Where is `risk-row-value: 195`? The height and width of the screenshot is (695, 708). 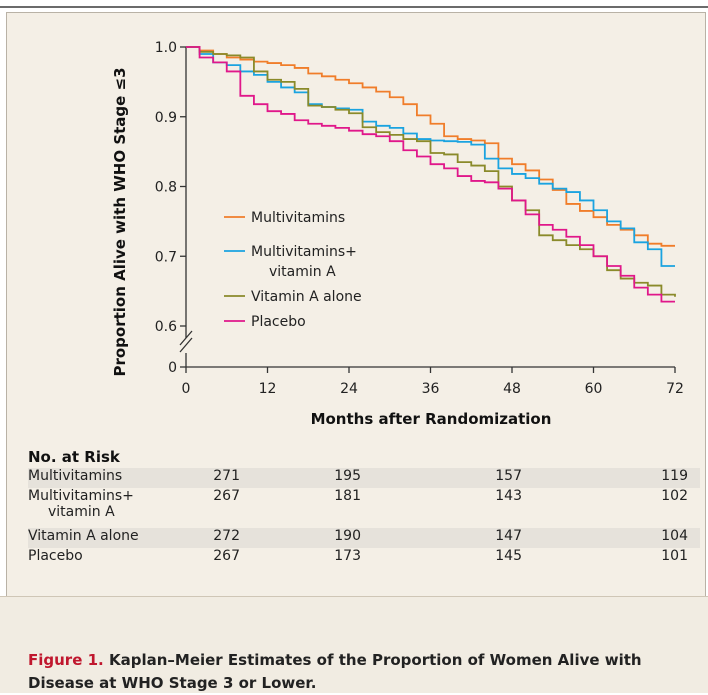 risk-row-value: 195 is located at coordinates (347, 476).